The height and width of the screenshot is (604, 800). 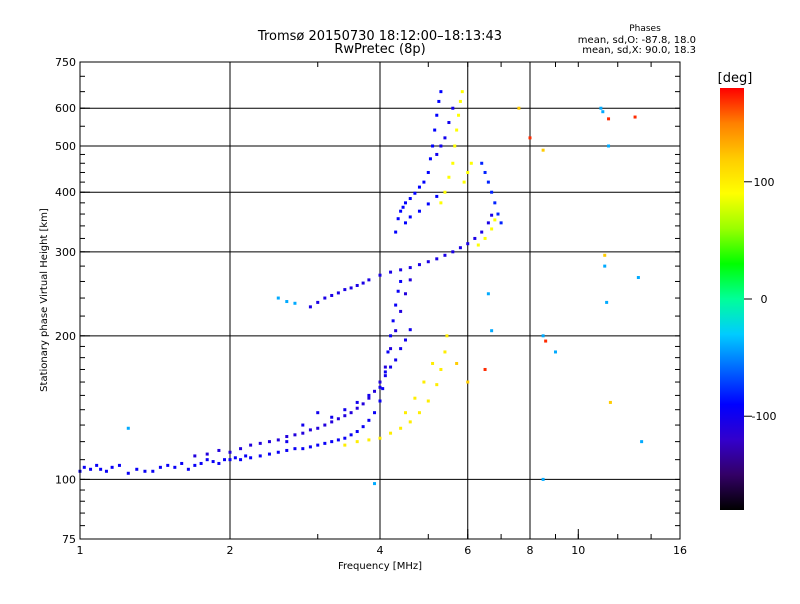 I want to click on chart-title: Tromsø 20150730 18:12:00–18:13:43, so click(x=379, y=36).